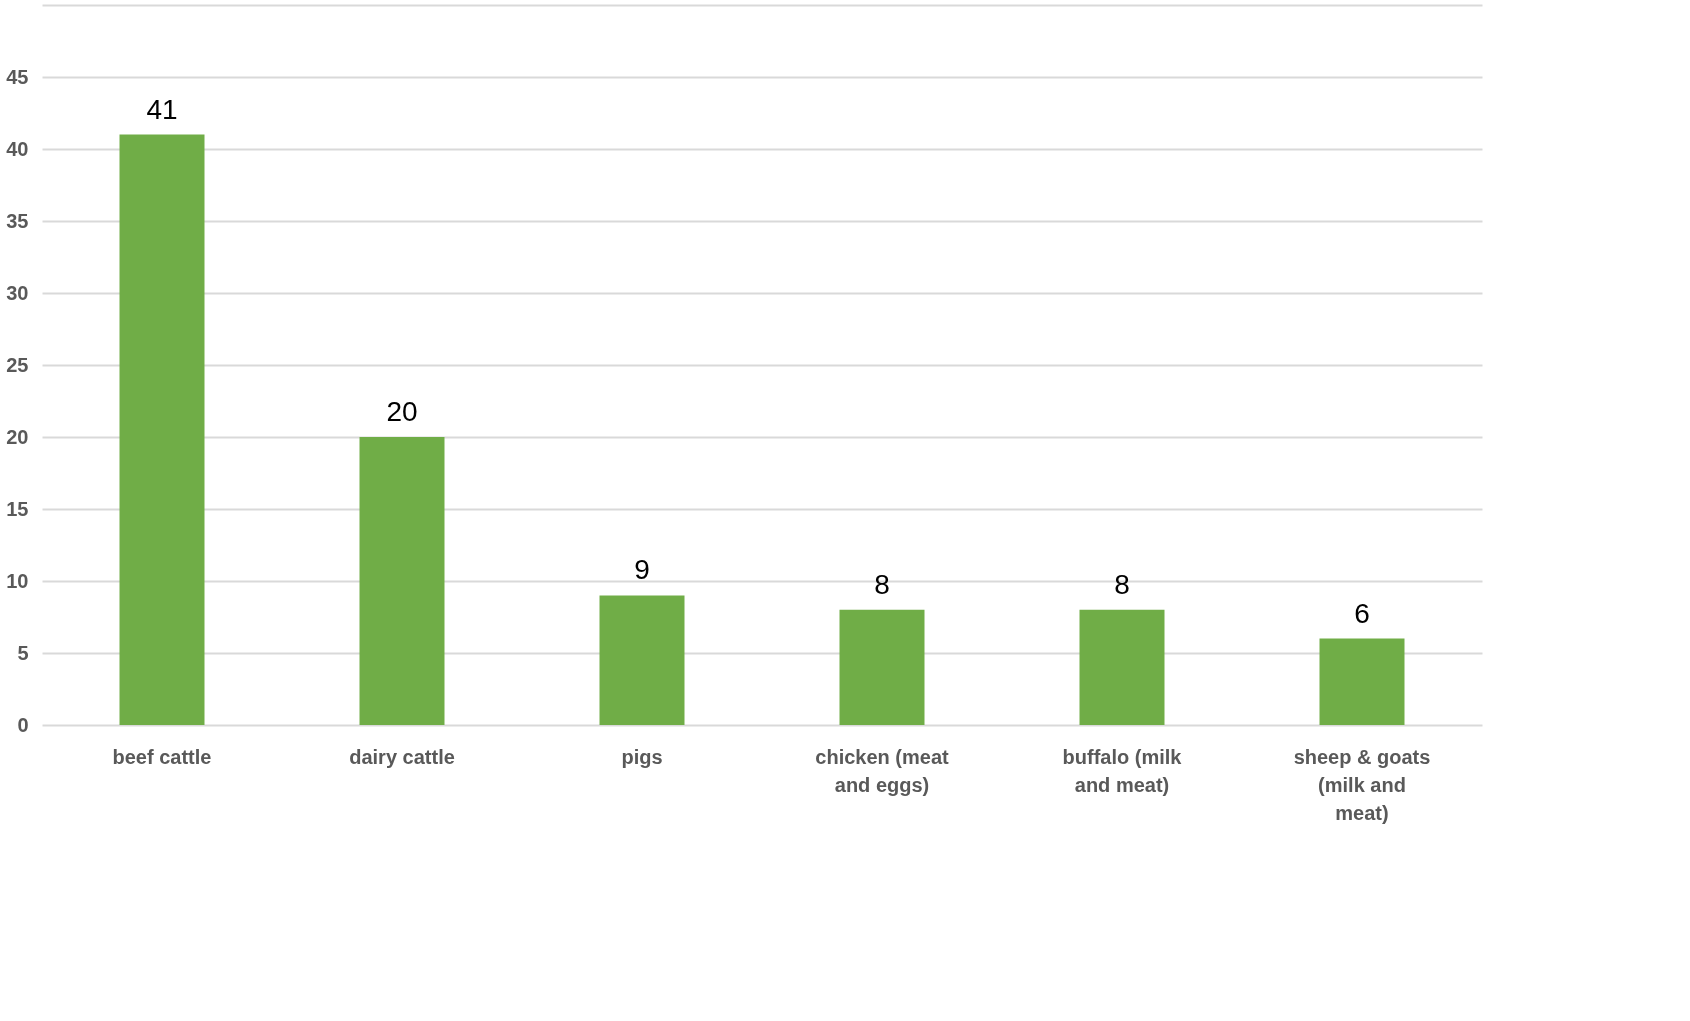 This screenshot has width=1690, height=1021. Describe the element at coordinates (17, 508) in the screenshot. I see `y-tick-label: 15` at that location.